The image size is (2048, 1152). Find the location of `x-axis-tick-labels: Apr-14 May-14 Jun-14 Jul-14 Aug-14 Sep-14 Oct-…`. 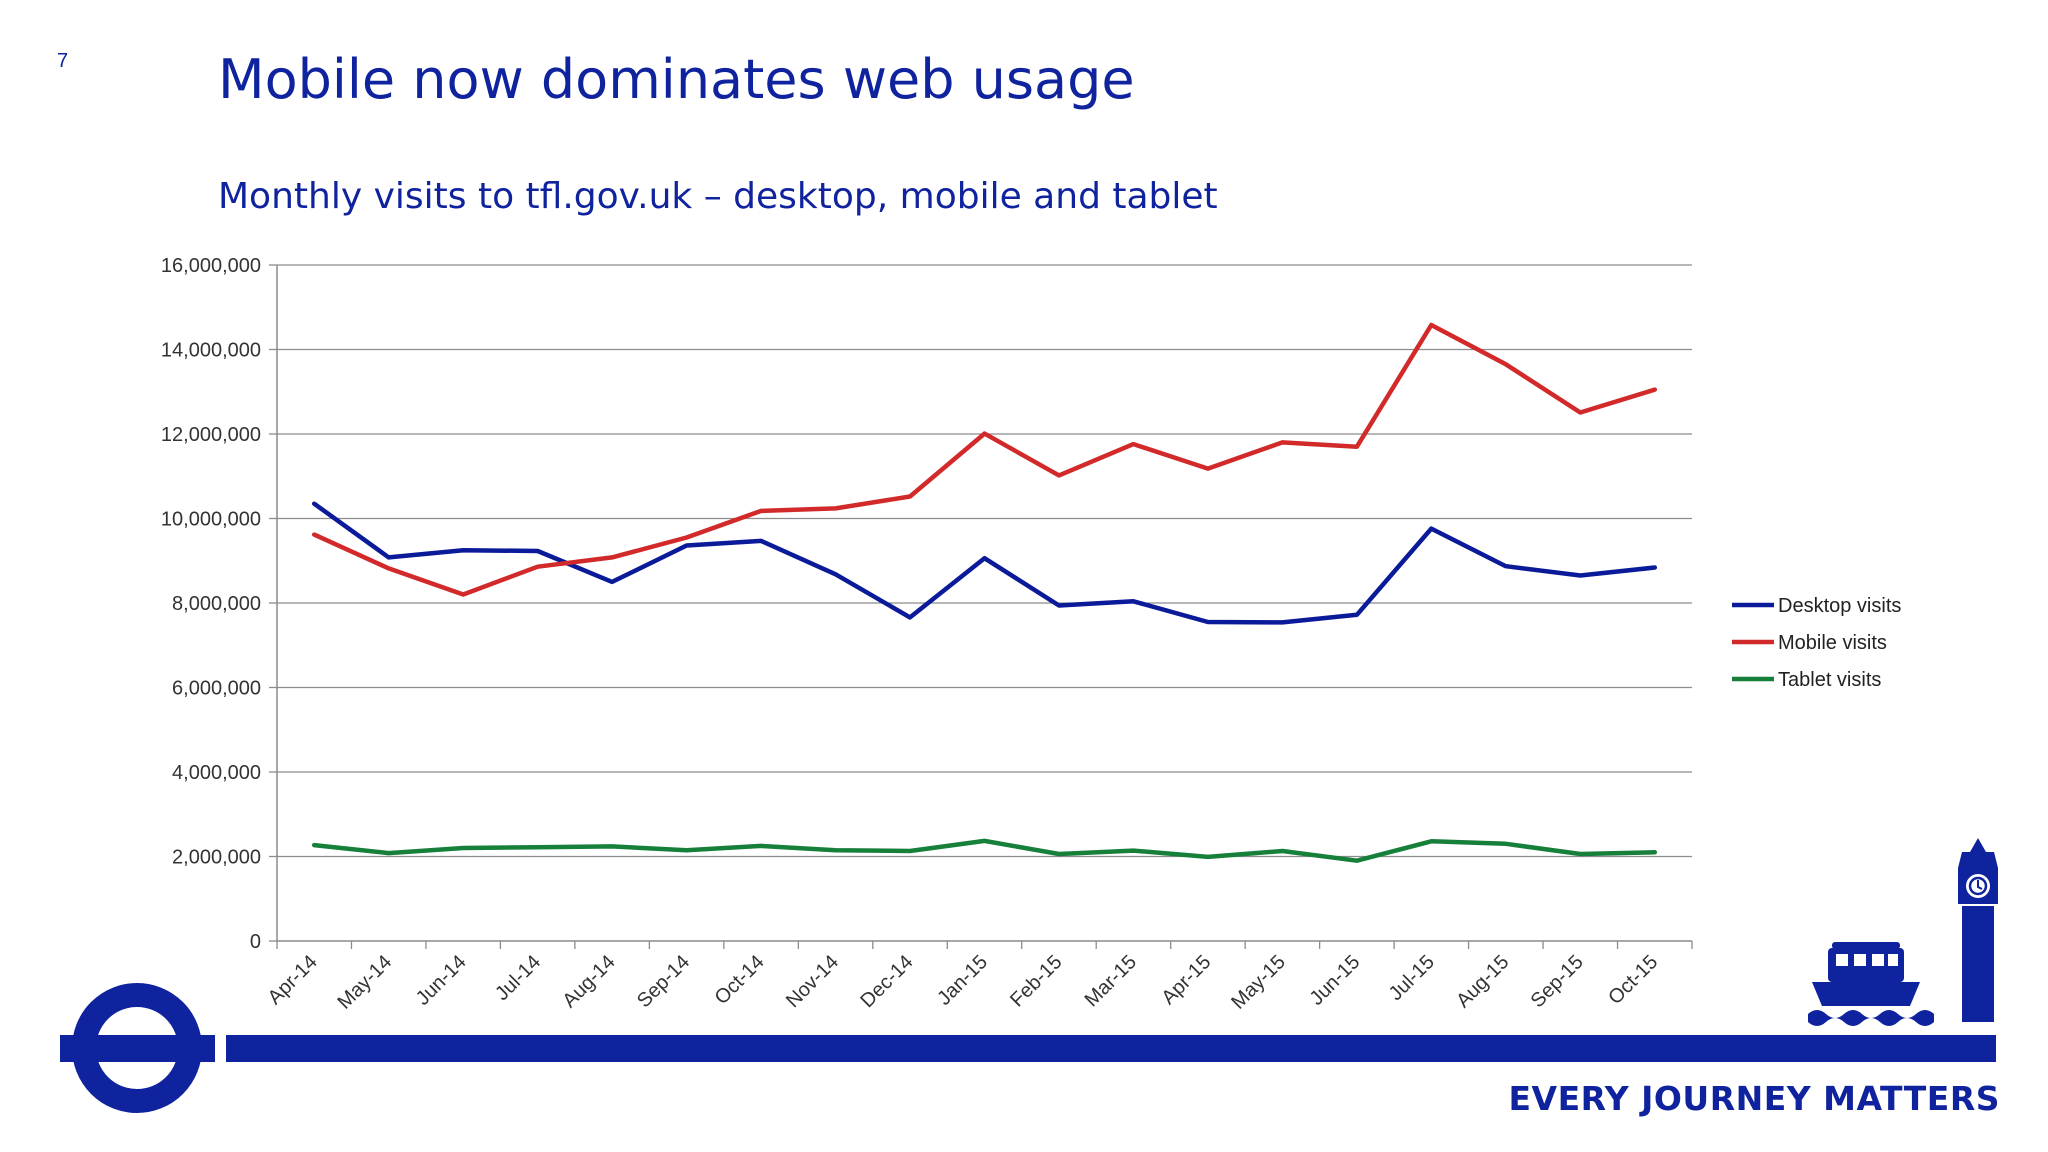

x-axis-tick-labels: Apr-14 May-14 Jun-14 Jul-14 Aug-14 Sep-14 Oct-… is located at coordinates (963, 982).